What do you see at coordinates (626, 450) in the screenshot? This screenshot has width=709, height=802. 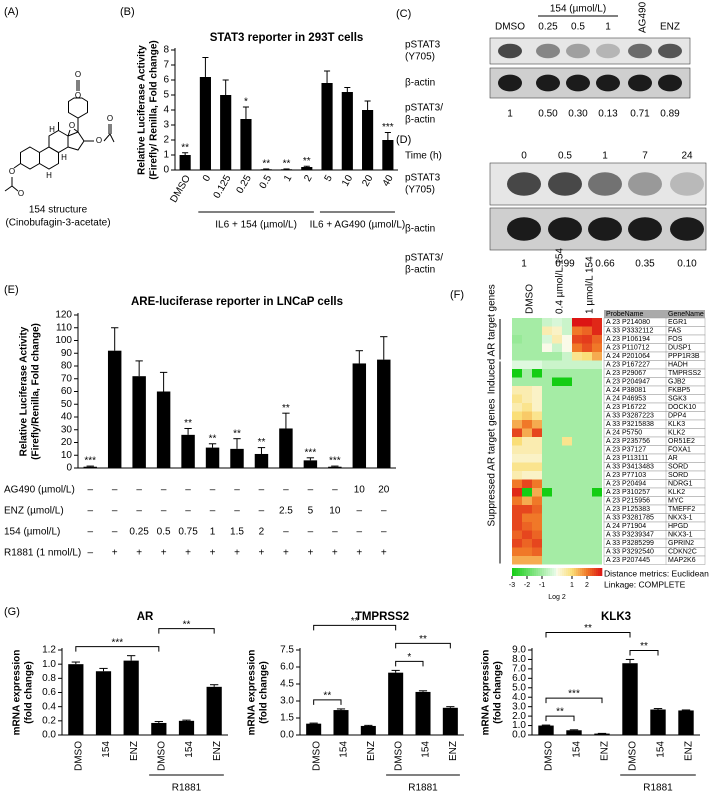 I see `probe-name: A 23 P37127` at bounding box center [626, 450].